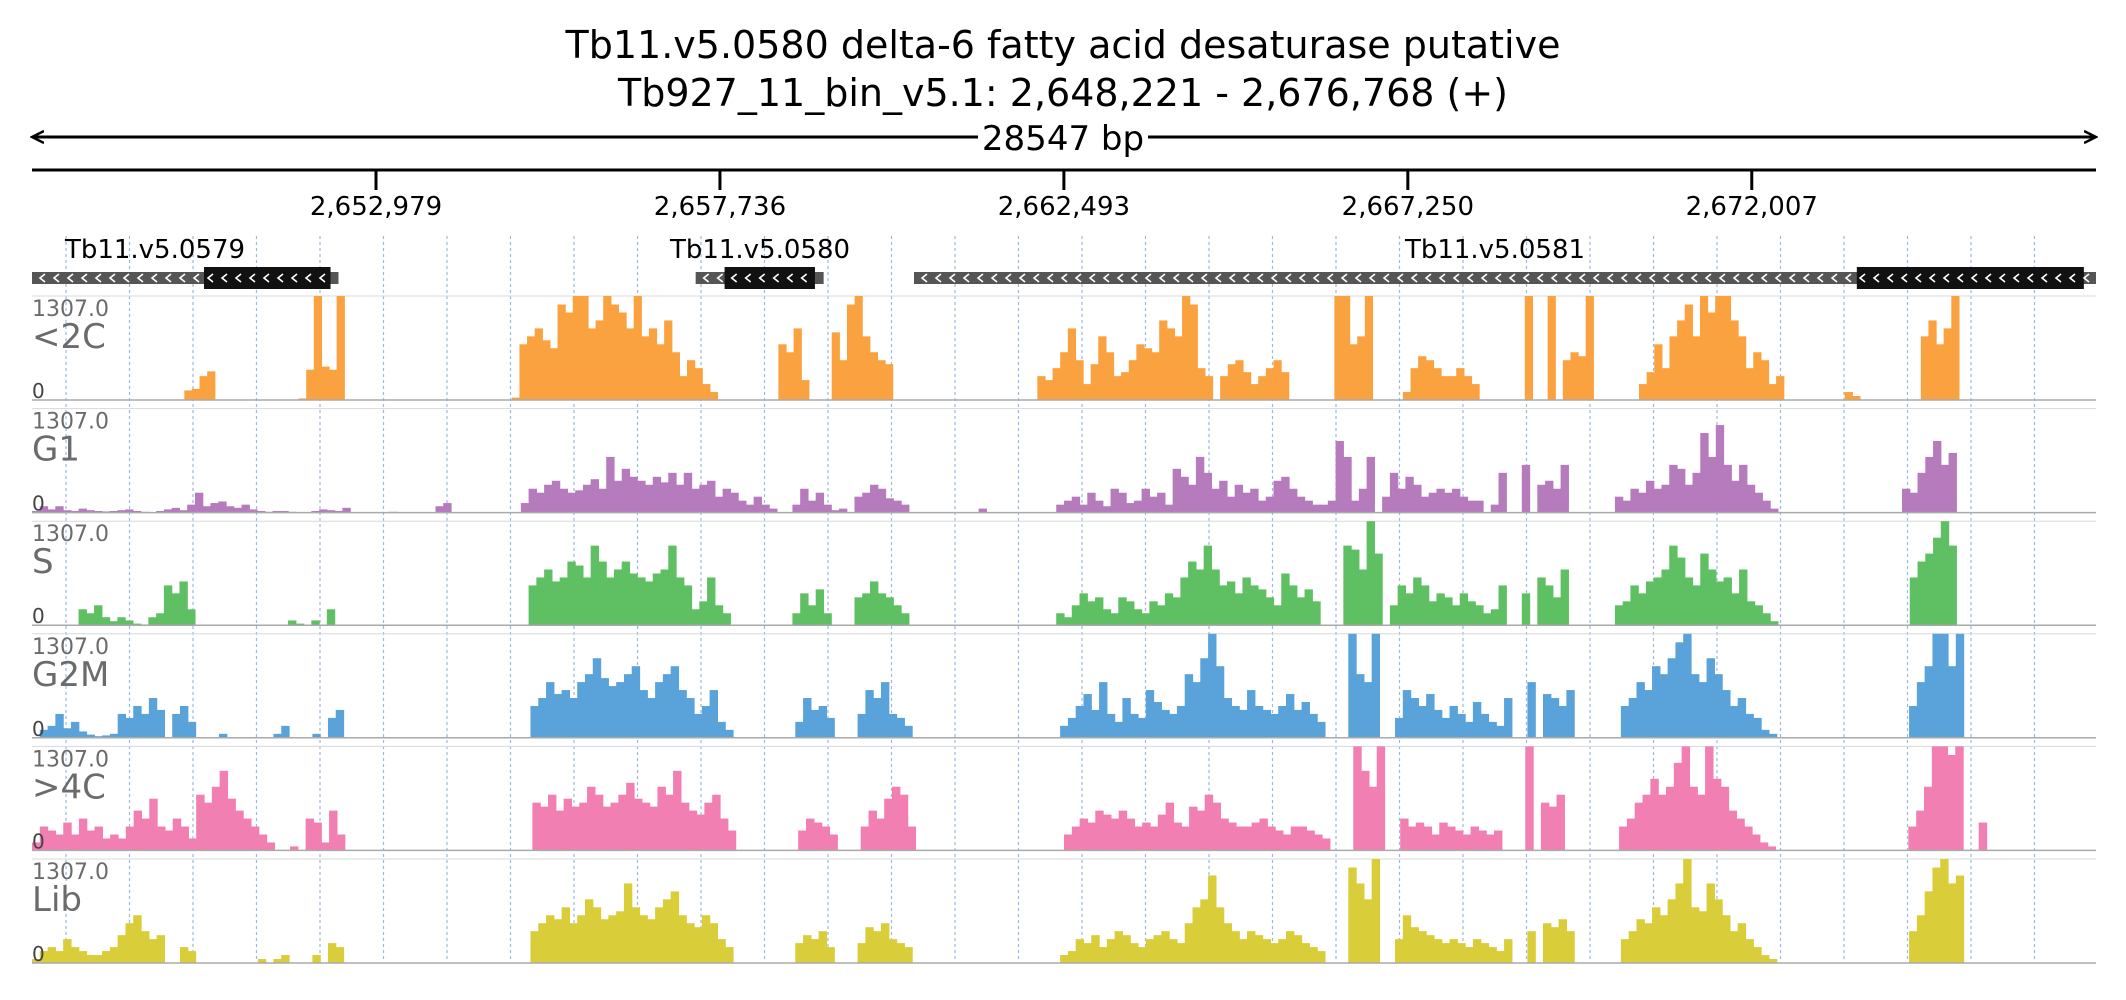 The image size is (2126, 1000). I want to click on gene-Tb11.v5.0579: Tb11.v5.0579, so click(185, 262).